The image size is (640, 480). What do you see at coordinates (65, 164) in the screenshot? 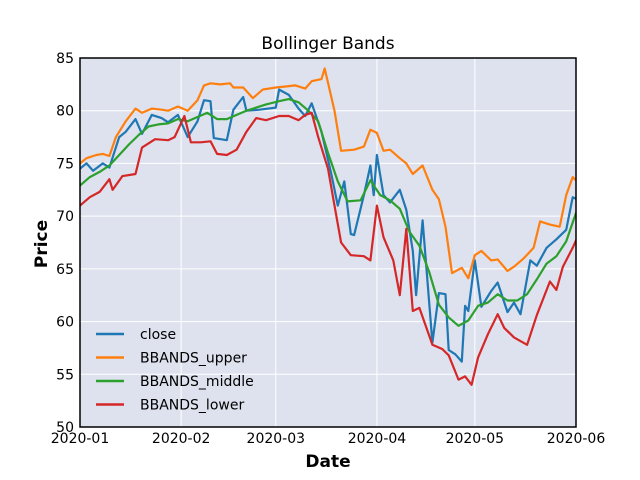
I see `y-tick-label: 75` at bounding box center [65, 164].